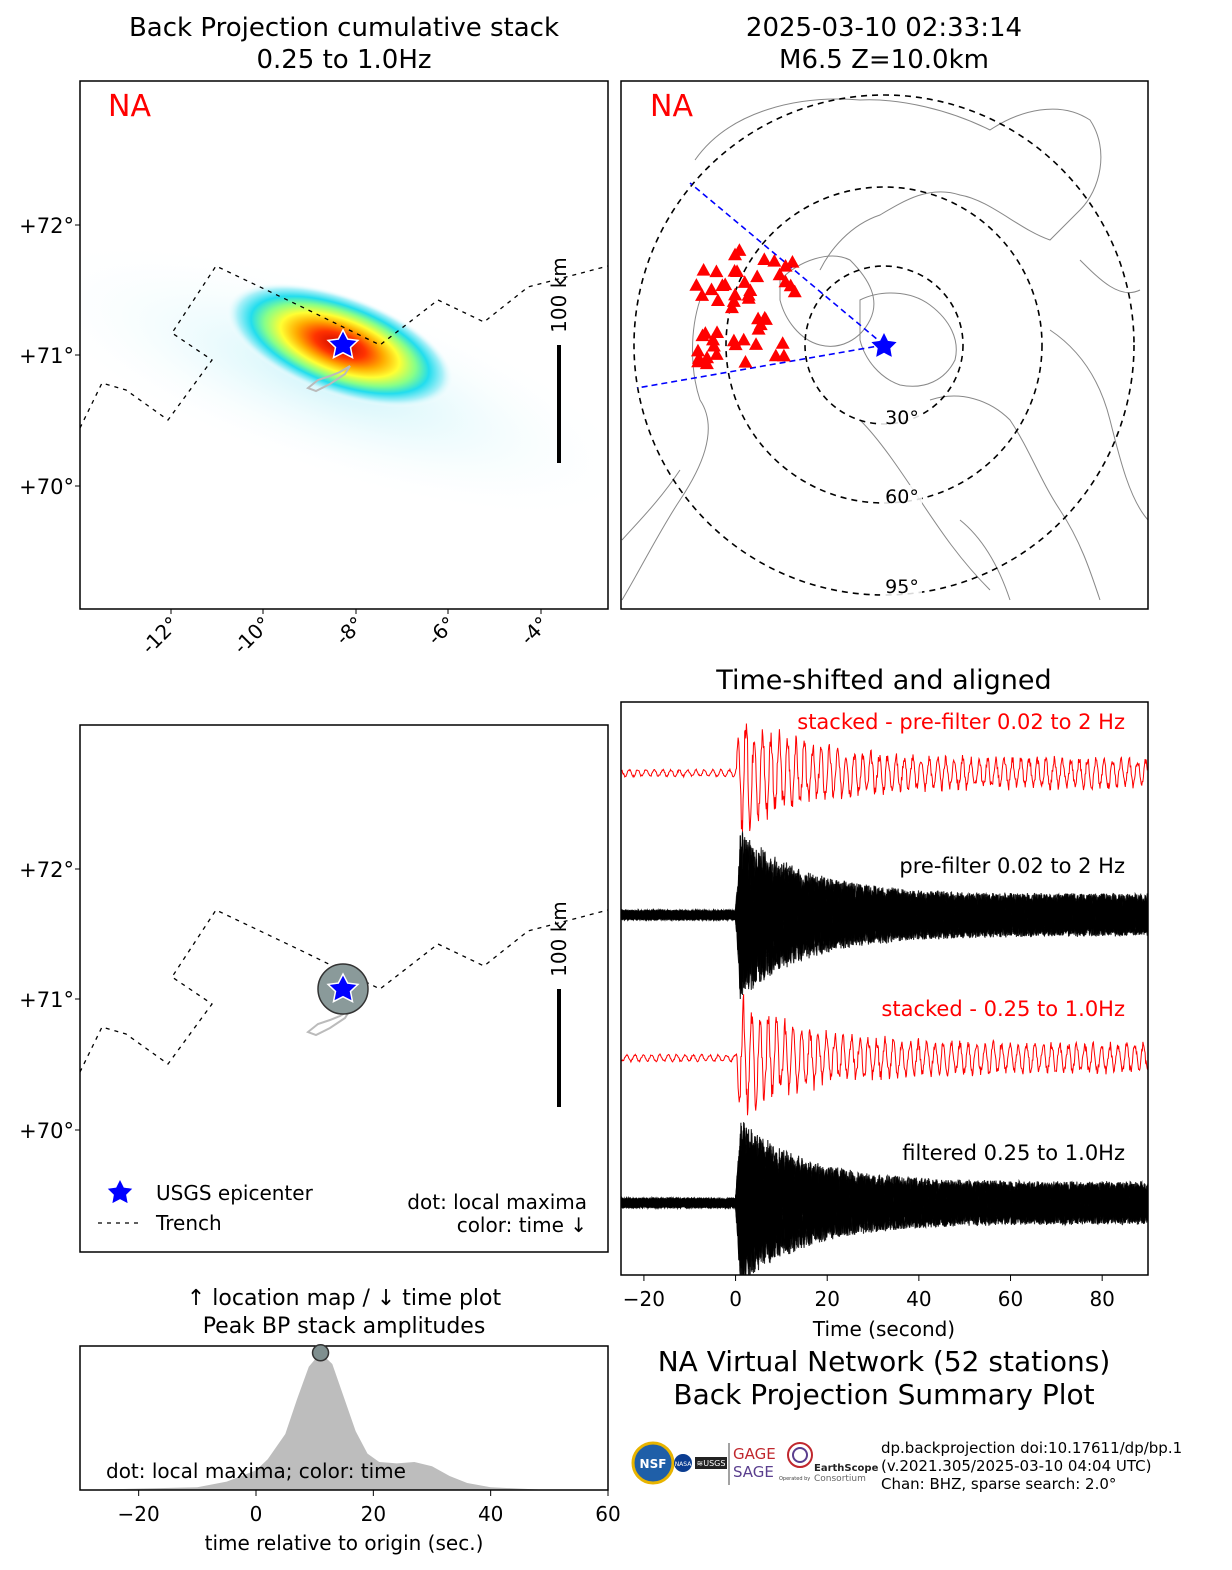  I want to click on bp-title-line2: 0.25 to 1.0Hz, so click(343, 60).